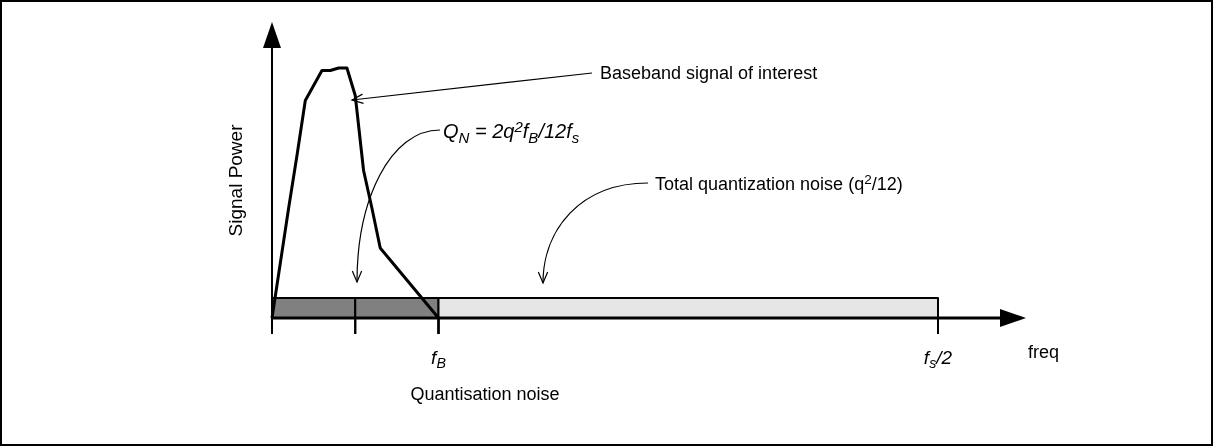 This screenshot has height=446, width=1213. Describe the element at coordinates (1044, 352) in the screenshot. I see `x-axis-title: freq` at that location.